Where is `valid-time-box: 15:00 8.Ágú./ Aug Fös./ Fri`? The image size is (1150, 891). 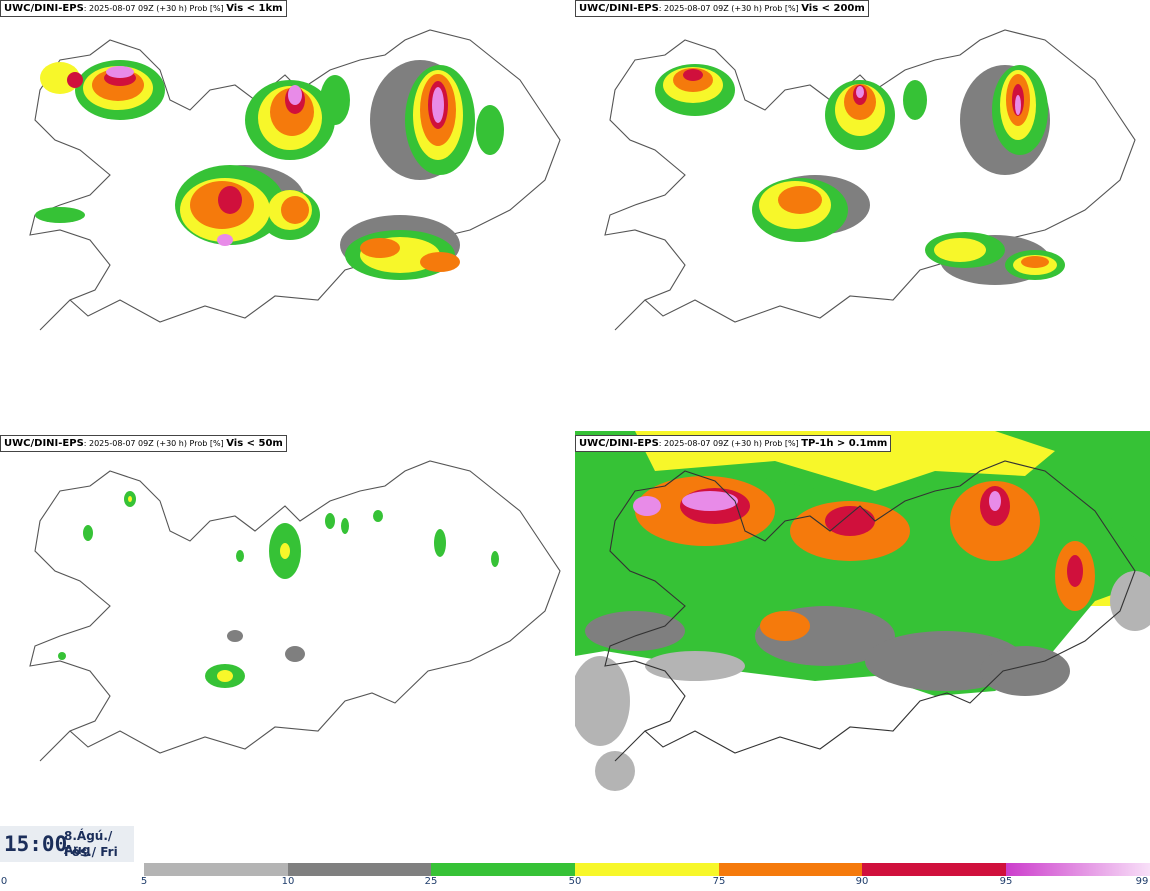 valid-time-box: 15:00 8.Ágú./ Aug Fös./ Fri is located at coordinates (67, 844).